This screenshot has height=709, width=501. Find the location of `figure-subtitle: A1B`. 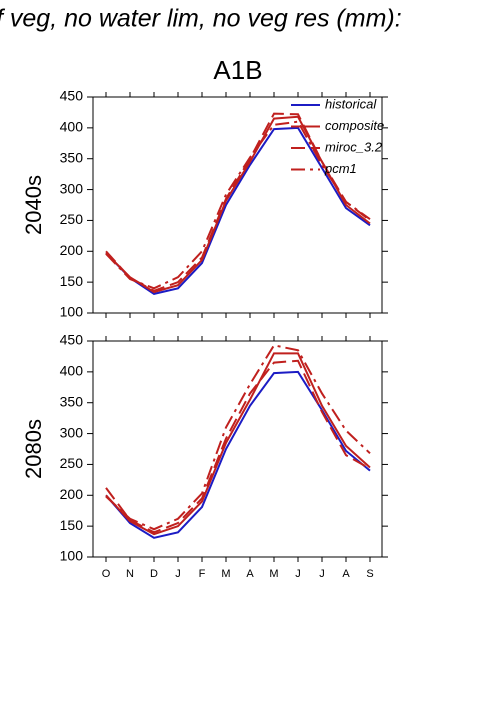

figure-subtitle: A1B is located at coordinates (237, 70).